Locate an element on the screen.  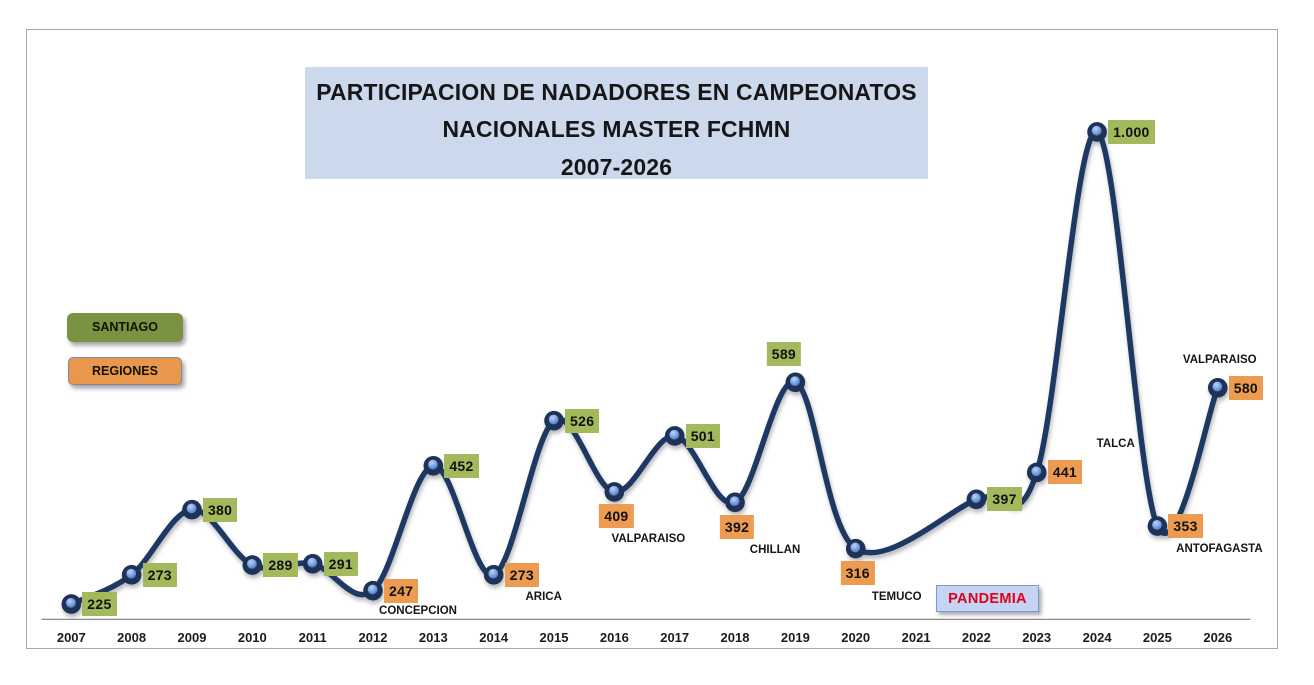
x-axis-label-2017: 2017 is located at coordinates (675, 637).